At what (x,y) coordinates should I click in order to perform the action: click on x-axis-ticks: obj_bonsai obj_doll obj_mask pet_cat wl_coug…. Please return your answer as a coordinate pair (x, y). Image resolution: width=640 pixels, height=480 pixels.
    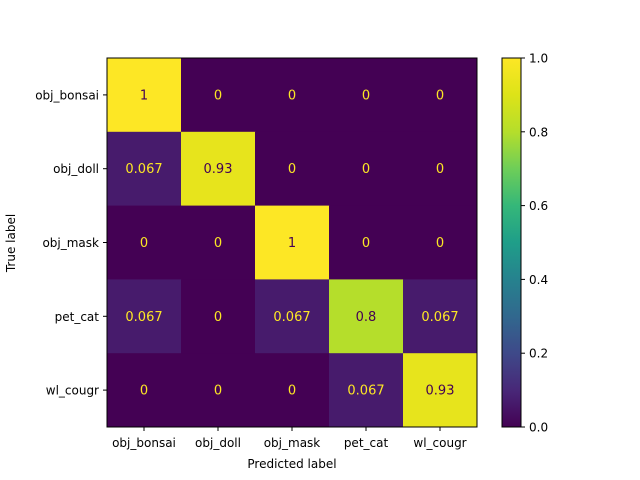
    Looking at the image, I should click on (289, 438).